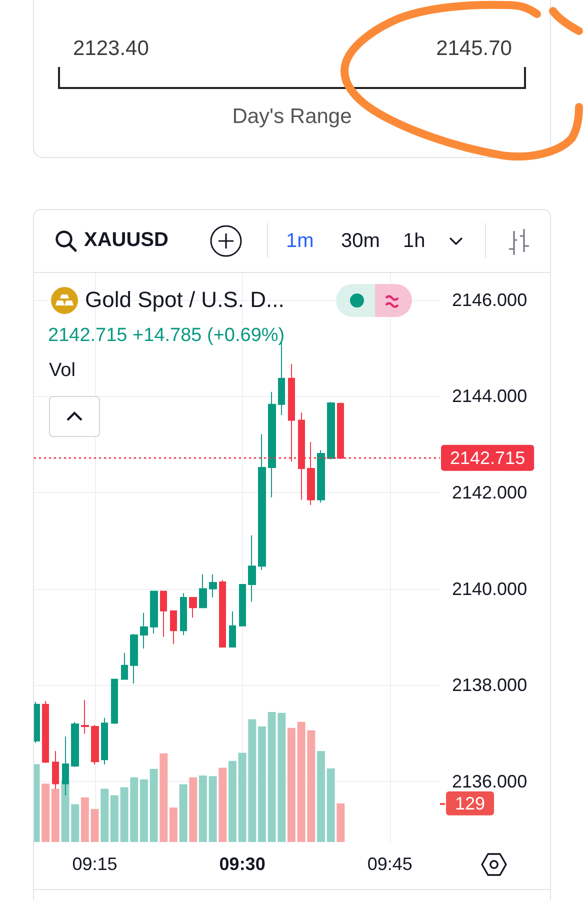 Image resolution: width=584 pixels, height=900 pixels. Describe the element at coordinates (490, 492) in the screenshot. I see `y-tick-label: 2142.000` at that location.